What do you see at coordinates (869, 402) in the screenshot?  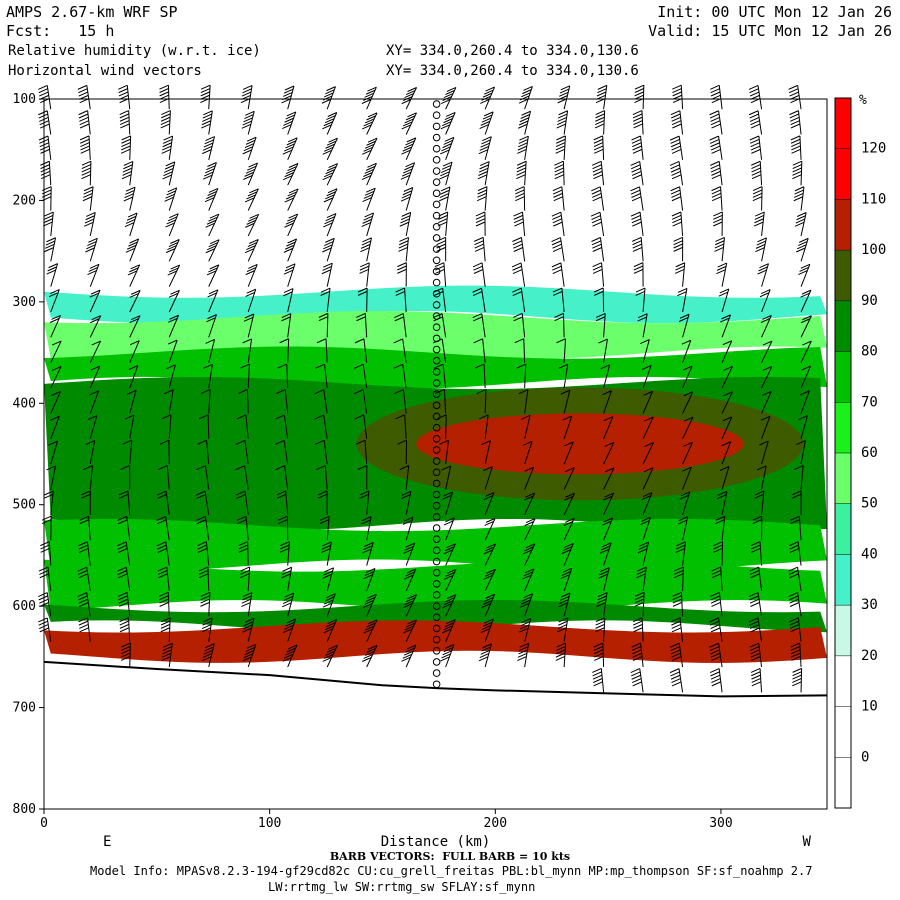 I see `colorbar-label: 70` at bounding box center [869, 402].